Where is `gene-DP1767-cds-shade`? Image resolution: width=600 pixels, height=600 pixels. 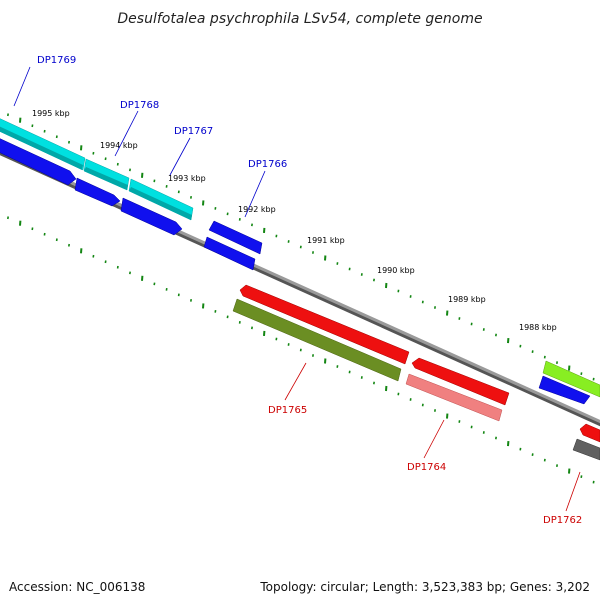 gene-DP1767-cds-shade is located at coordinates (160, 203).